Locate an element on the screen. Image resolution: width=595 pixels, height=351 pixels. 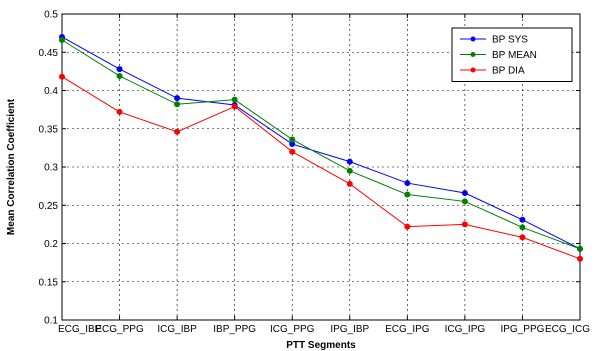
x-tick-label: IBP_PPG is located at coordinates (234, 329).